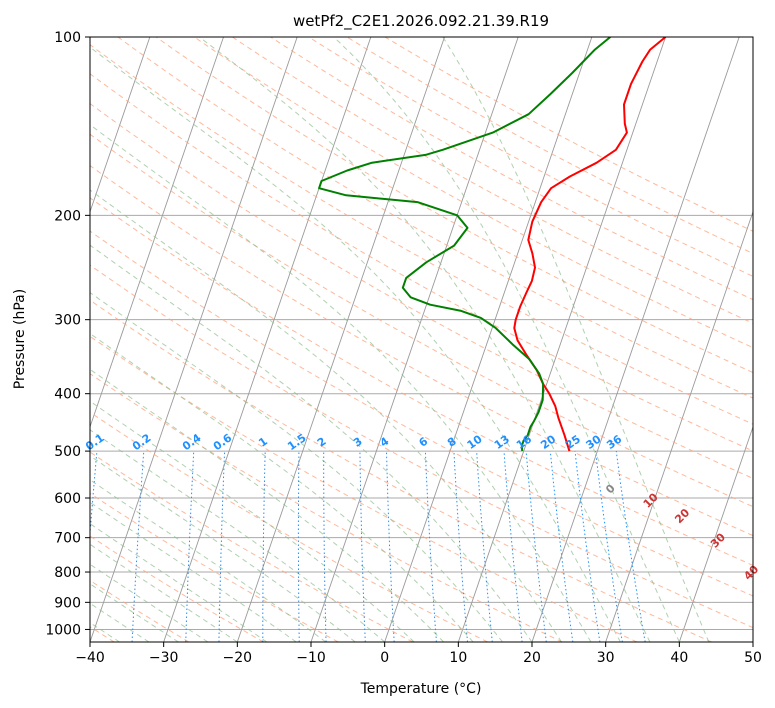 This screenshot has height=708, width=775. What do you see at coordinates (63, 630) in the screenshot?
I see `y-tick-label: 1000` at bounding box center [63, 630].